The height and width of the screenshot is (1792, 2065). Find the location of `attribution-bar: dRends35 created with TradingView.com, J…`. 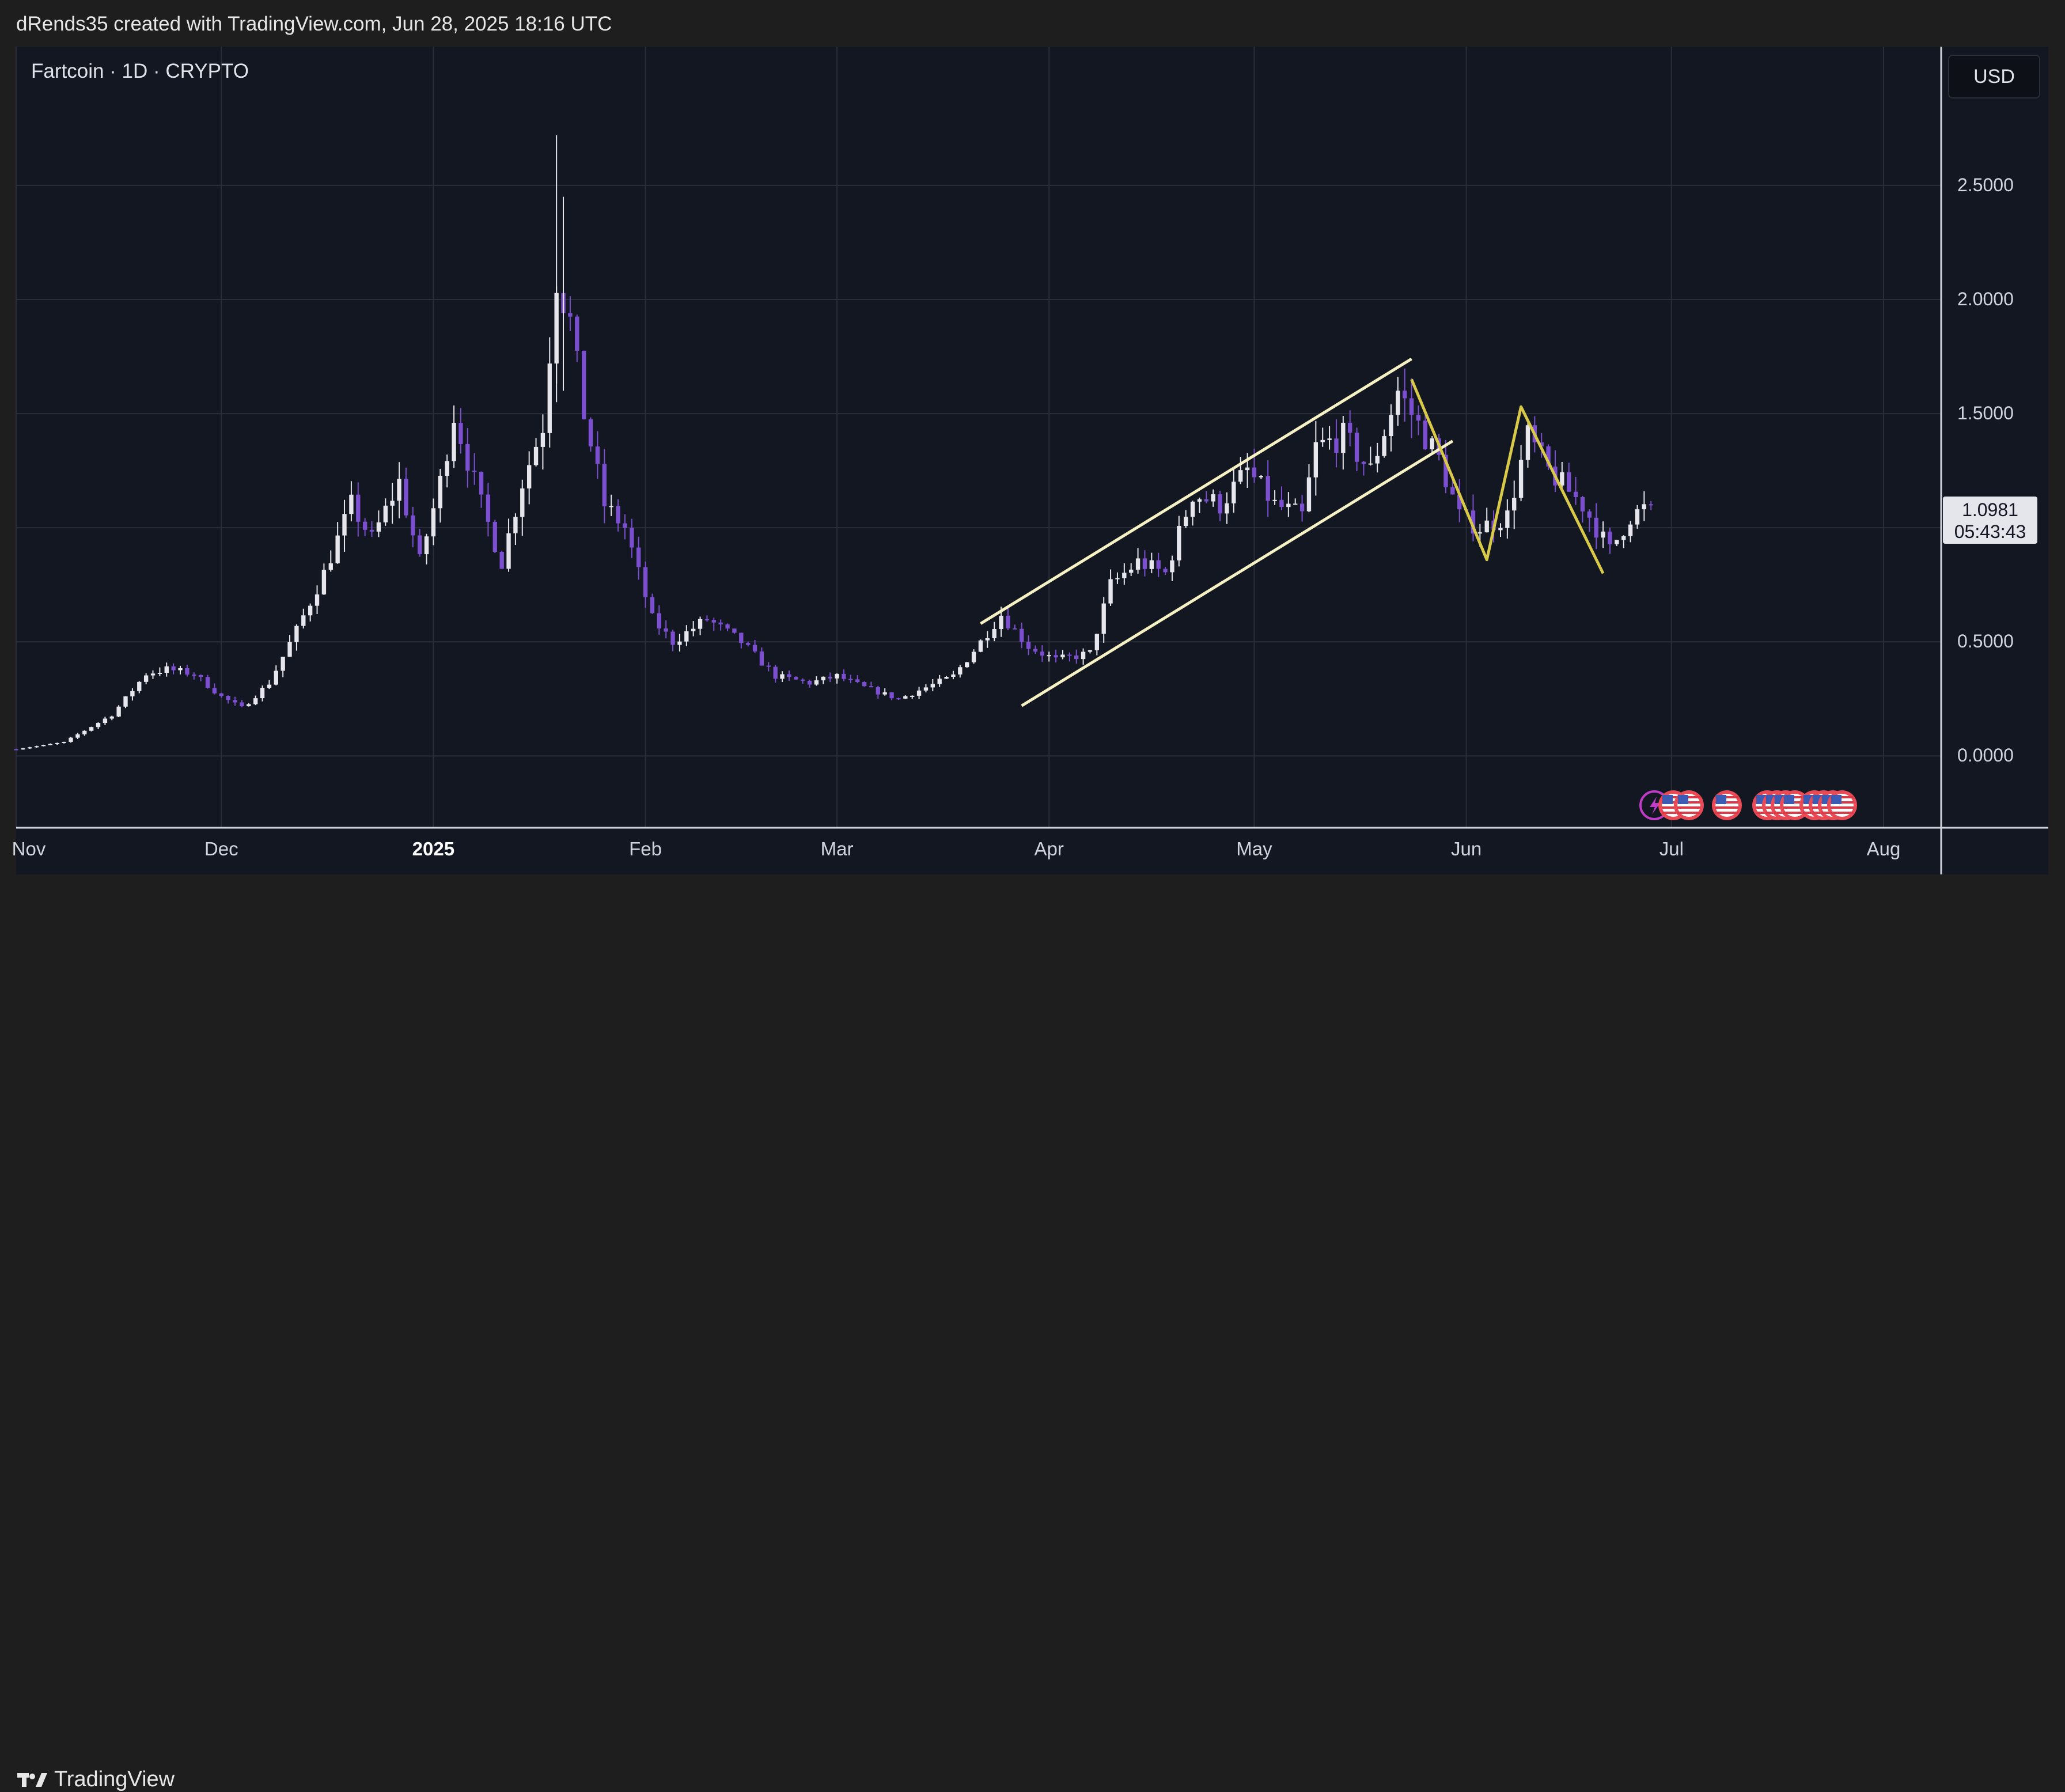

attribution-bar: dRends35 created with TradingView.com, J… is located at coordinates (1032, 25).